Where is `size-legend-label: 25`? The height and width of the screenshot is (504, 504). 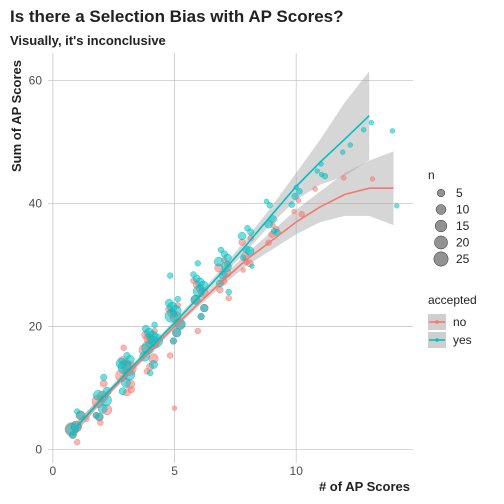
size-legend-label: 25 is located at coordinates (463, 259).